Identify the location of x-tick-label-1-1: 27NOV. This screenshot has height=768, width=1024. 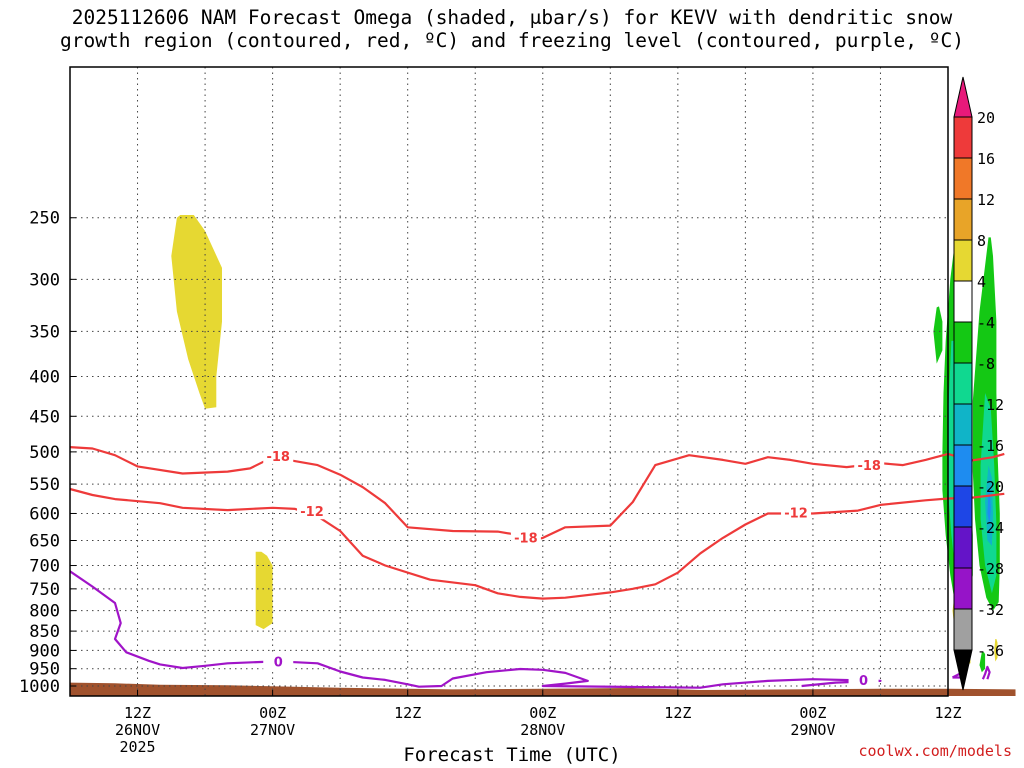
(272, 730).